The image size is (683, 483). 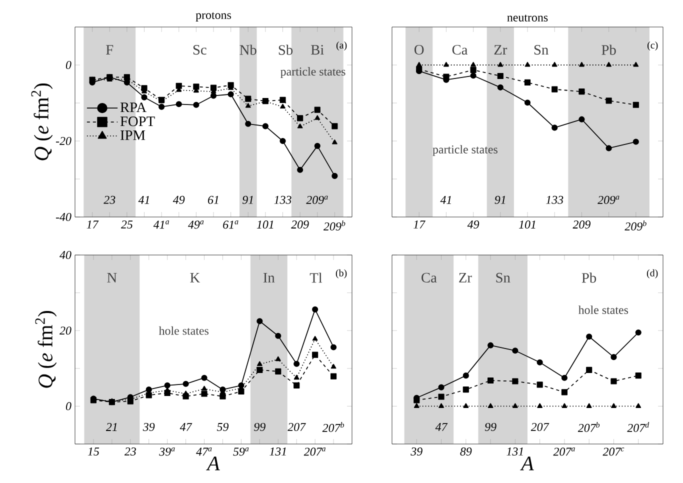 What do you see at coordinates (652, 273) in the screenshot?
I see `annotation: (d)` at bounding box center [652, 273].